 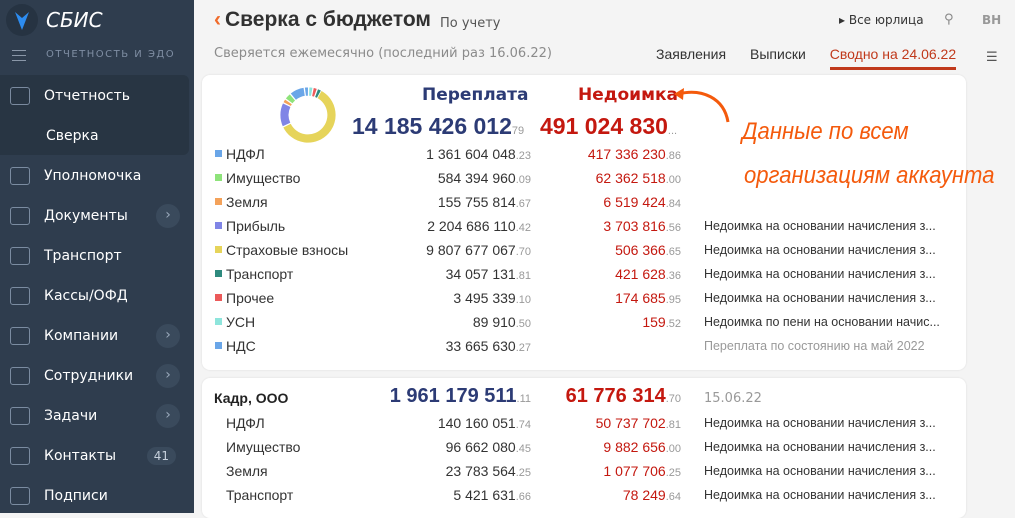 What do you see at coordinates (949, 19) in the screenshot?
I see `filter-icon: ⚲` at bounding box center [949, 19].